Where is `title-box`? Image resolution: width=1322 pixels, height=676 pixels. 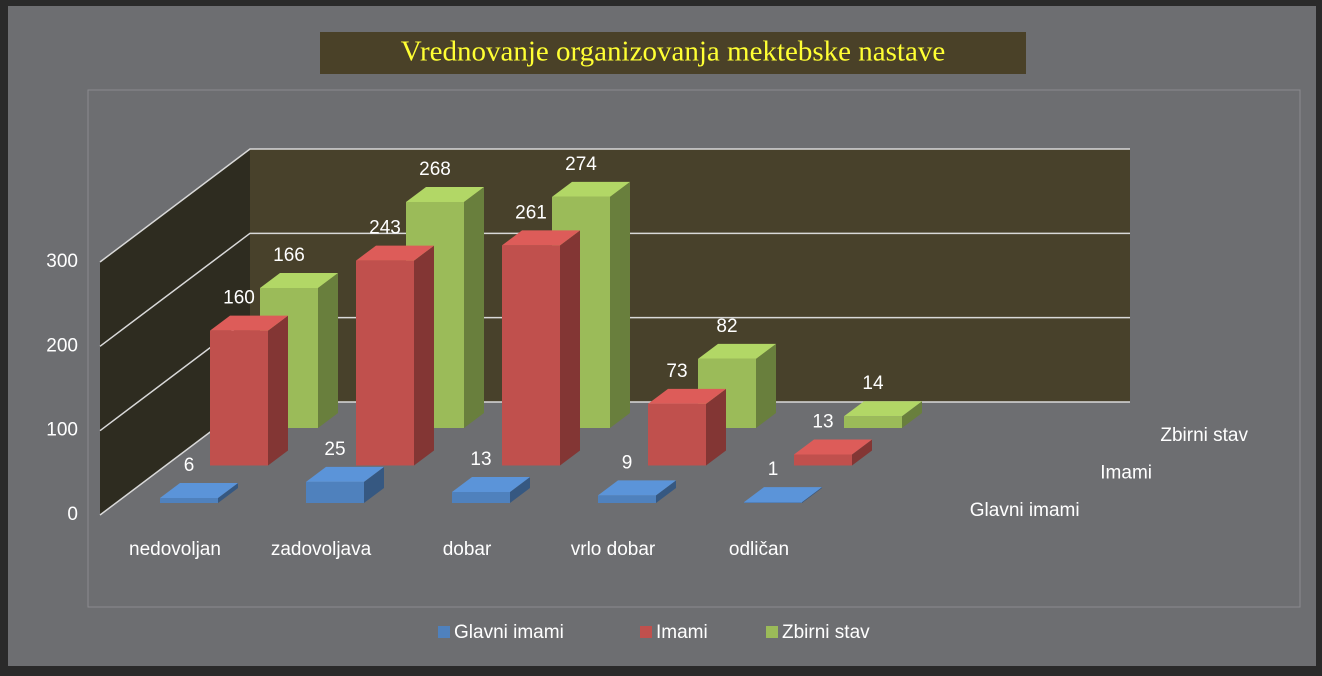 title-box is located at coordinates (673, 53).